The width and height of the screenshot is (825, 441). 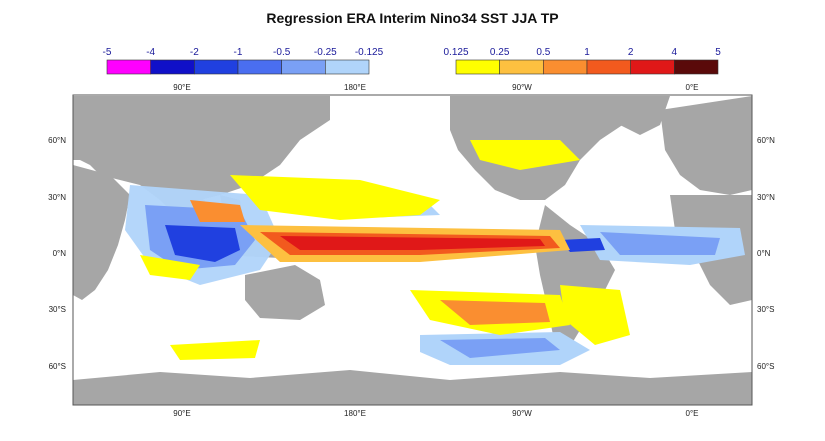 I want to click on top-lon-label: 180°E, so click(x=355, y=87).